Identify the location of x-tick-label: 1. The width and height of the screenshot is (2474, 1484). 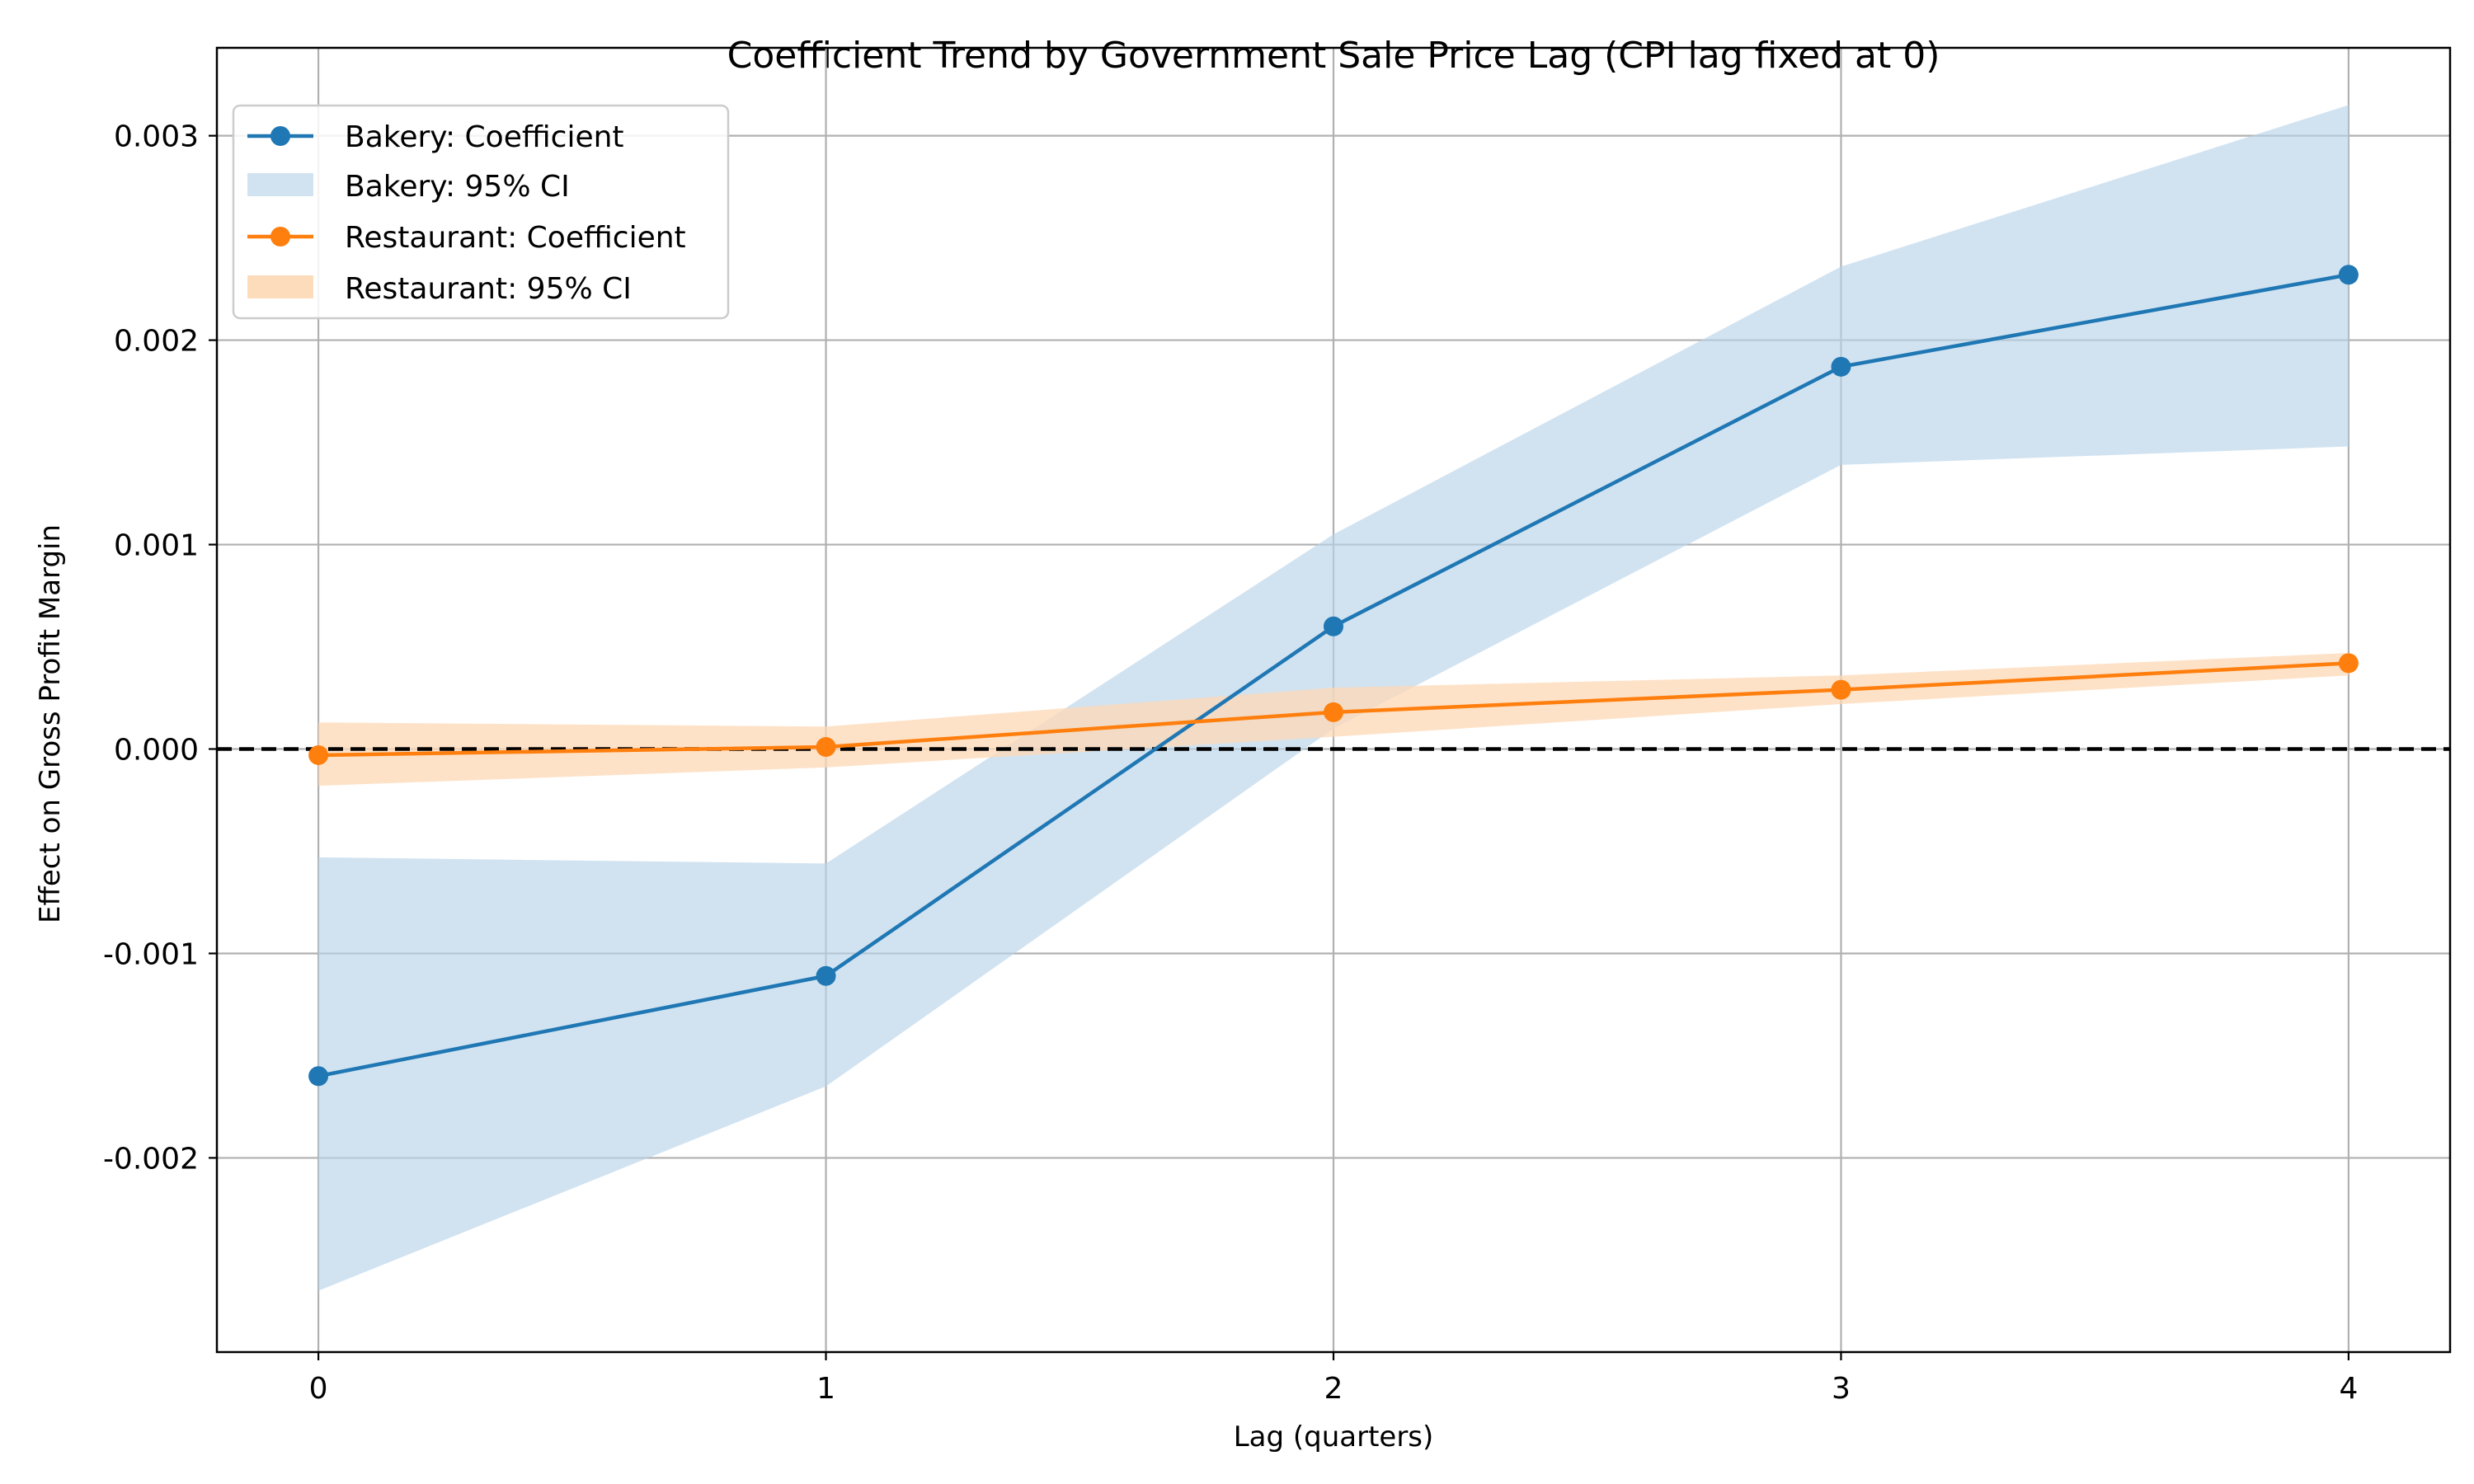
(825, 1389).